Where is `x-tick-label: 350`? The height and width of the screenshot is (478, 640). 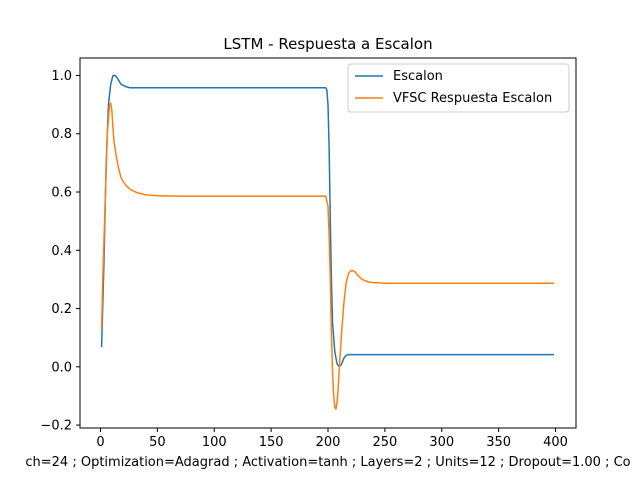 x-tick-label: 350 is located at coordinates (498, 442).